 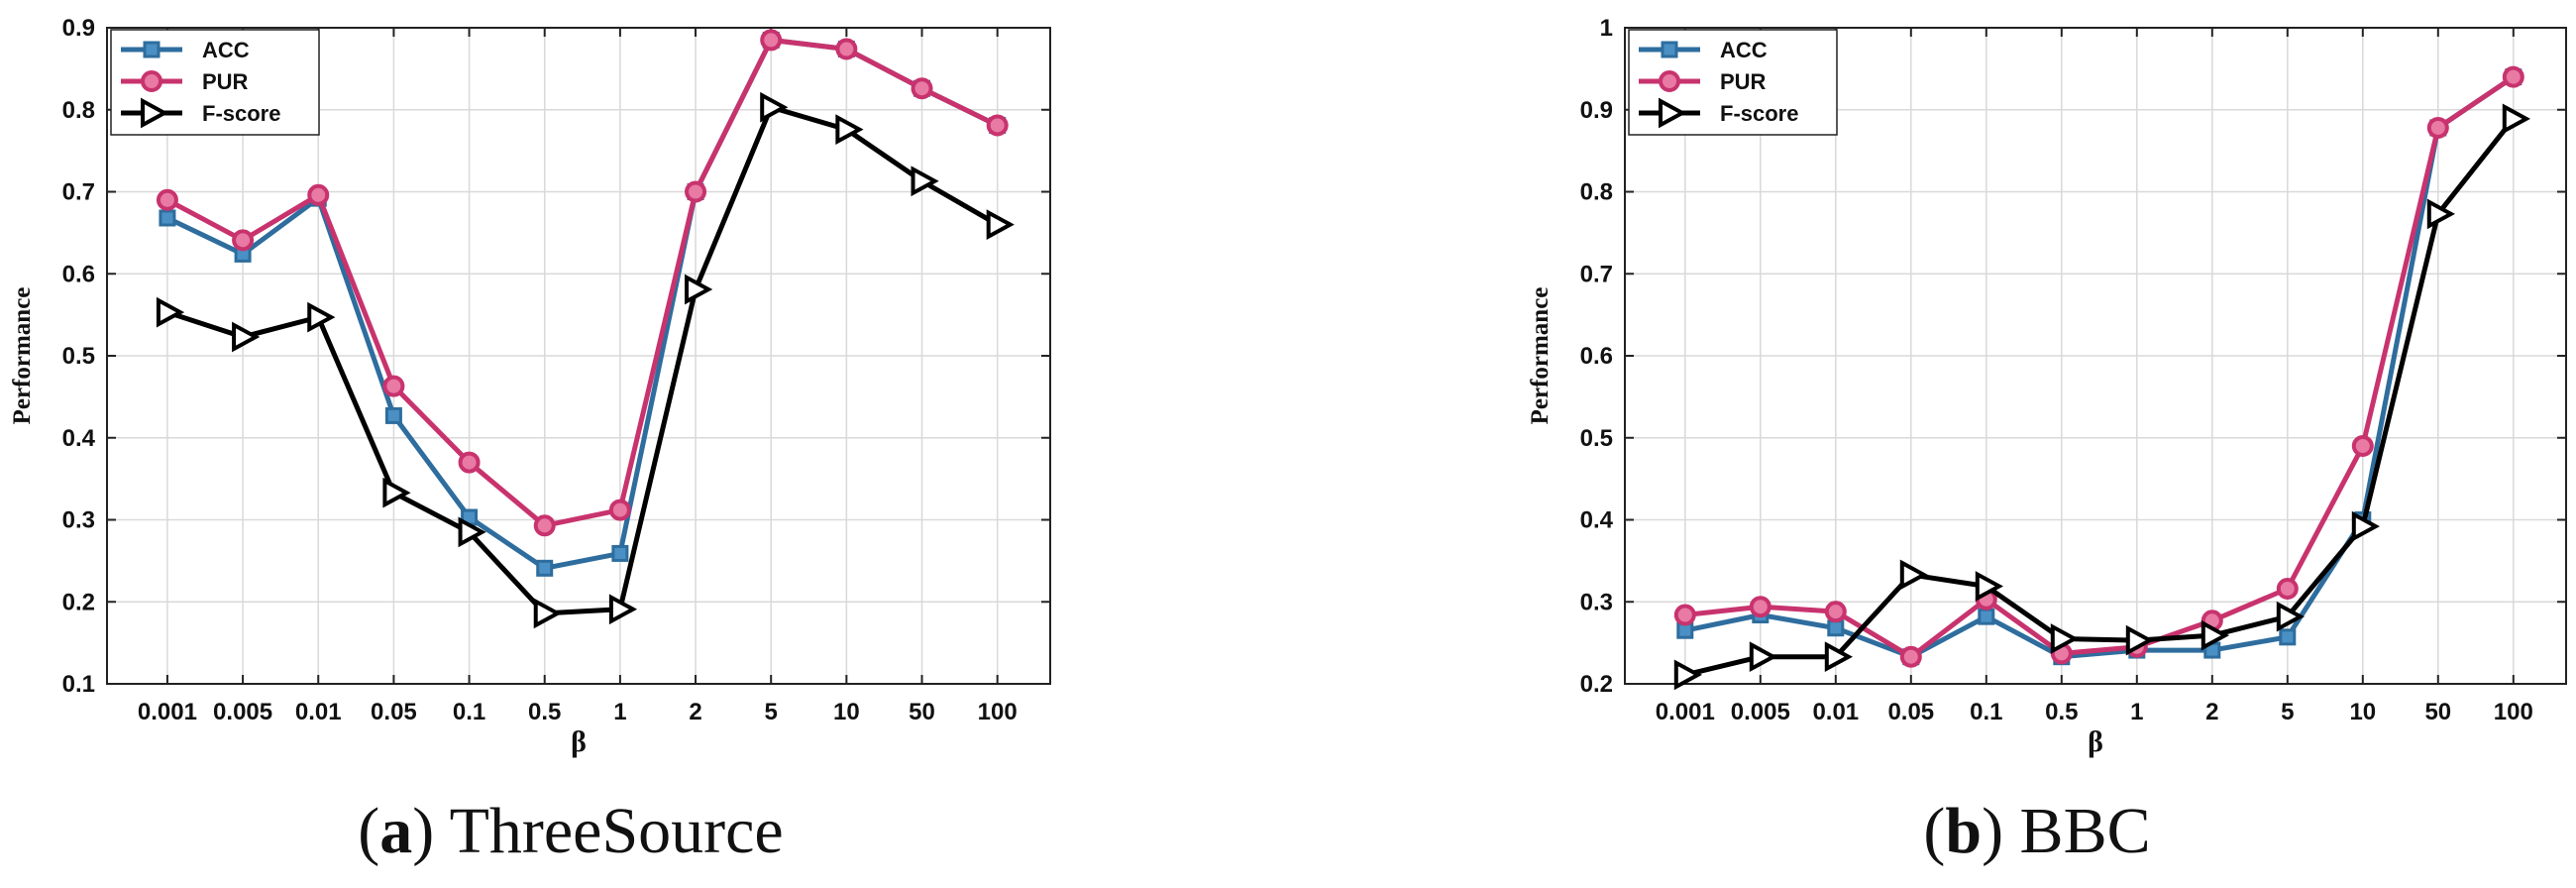 What do you see at coordinates (617, 831) in the screenshot?
I see `caption-title: ThreeSource` at bounding box center [617, 831].